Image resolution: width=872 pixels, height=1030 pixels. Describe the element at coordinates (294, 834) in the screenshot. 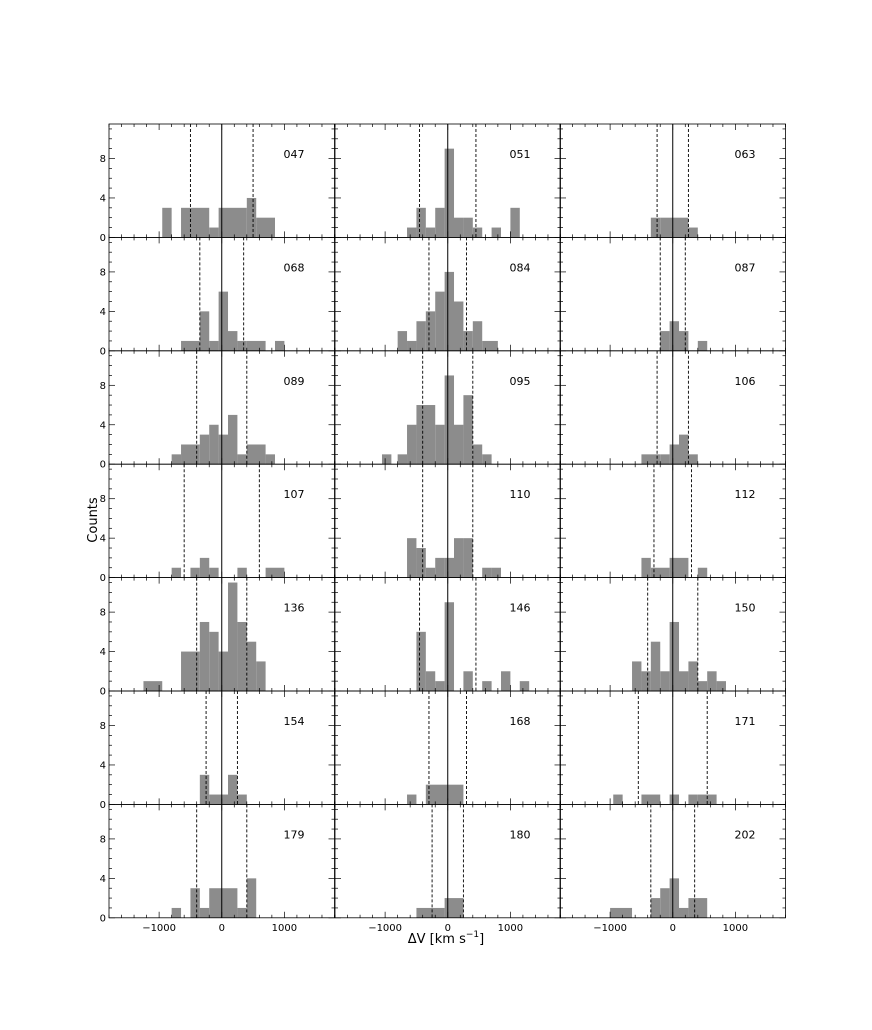

I see `panel-label: 179` at that location.